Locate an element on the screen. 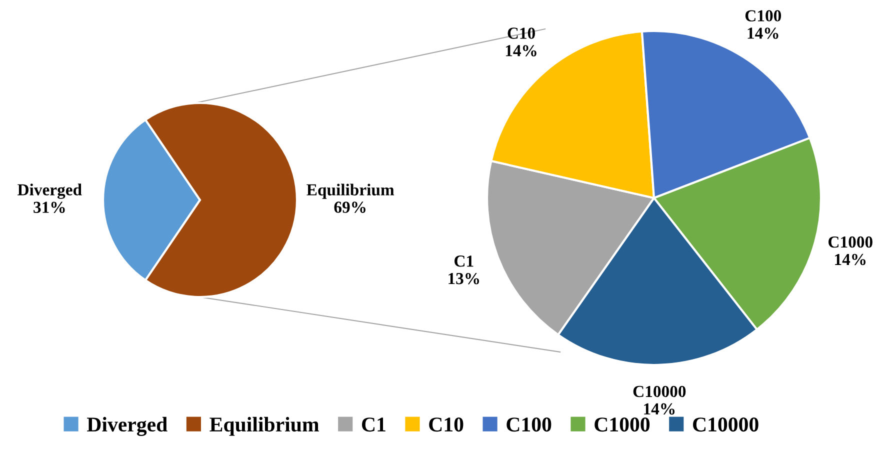 The width and height of the screenshot is (889, 457). slice-label: C100 is located at coordinates (763, 16).